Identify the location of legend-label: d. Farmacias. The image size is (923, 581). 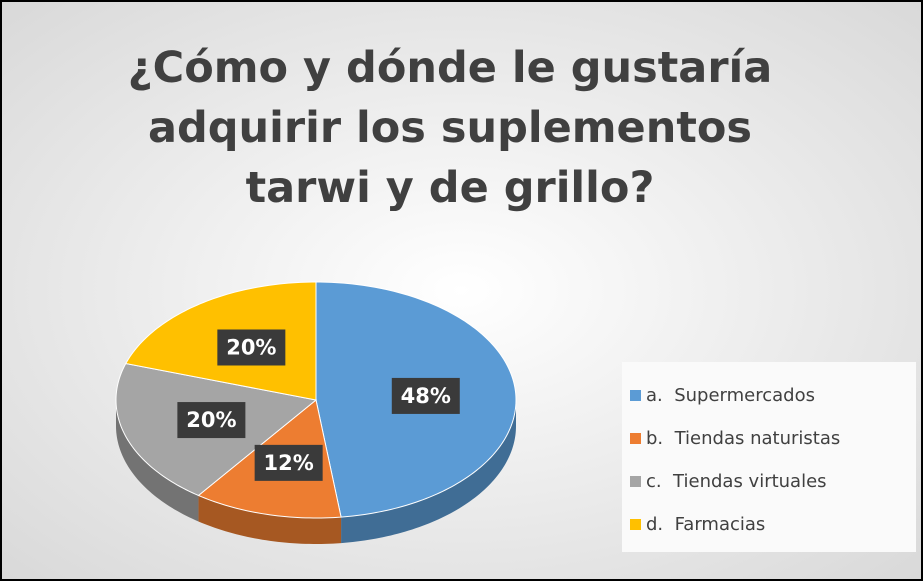
(705, 524).